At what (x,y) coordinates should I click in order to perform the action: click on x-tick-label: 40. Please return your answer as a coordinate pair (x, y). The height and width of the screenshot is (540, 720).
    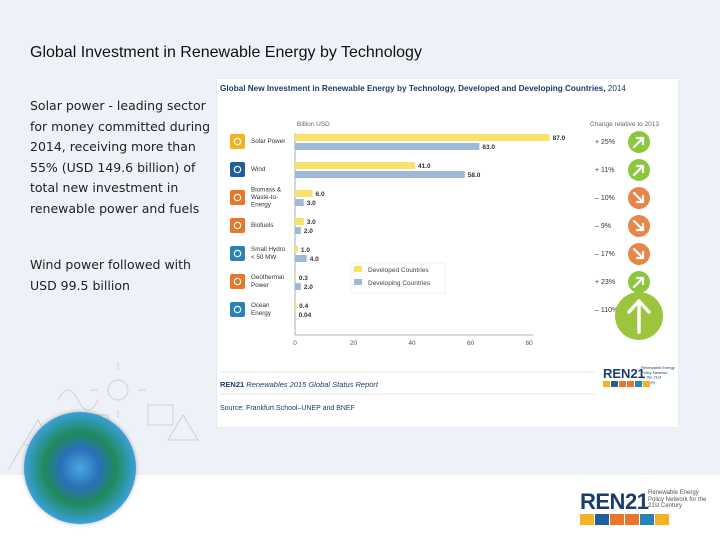
    Looking at the image, I should click on (412, 343).